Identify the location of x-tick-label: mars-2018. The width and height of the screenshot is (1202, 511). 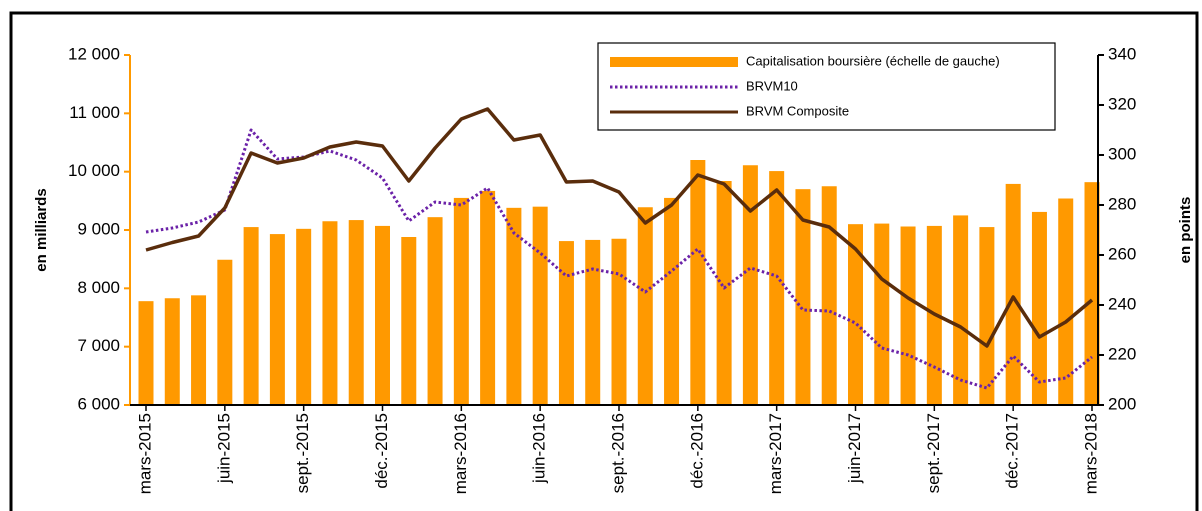
(1090, 453).